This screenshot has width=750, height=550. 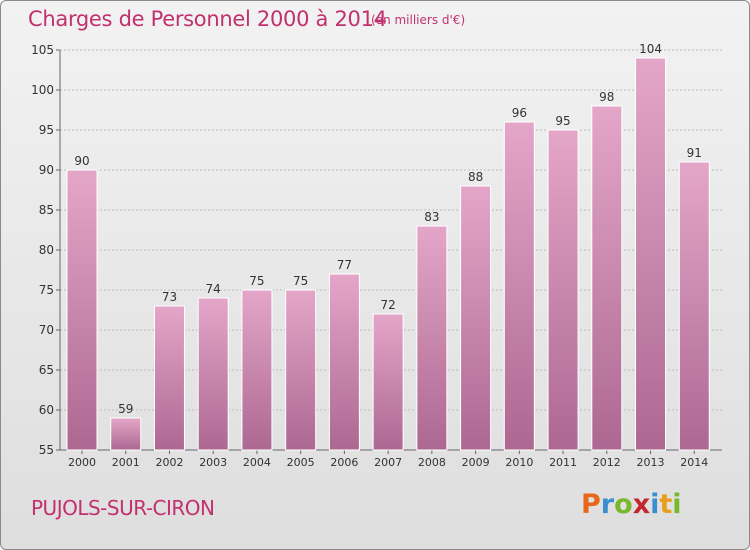 I want to click on commune-name: PUJOLS-SUR-CIRON, so click(x=123, y=508).